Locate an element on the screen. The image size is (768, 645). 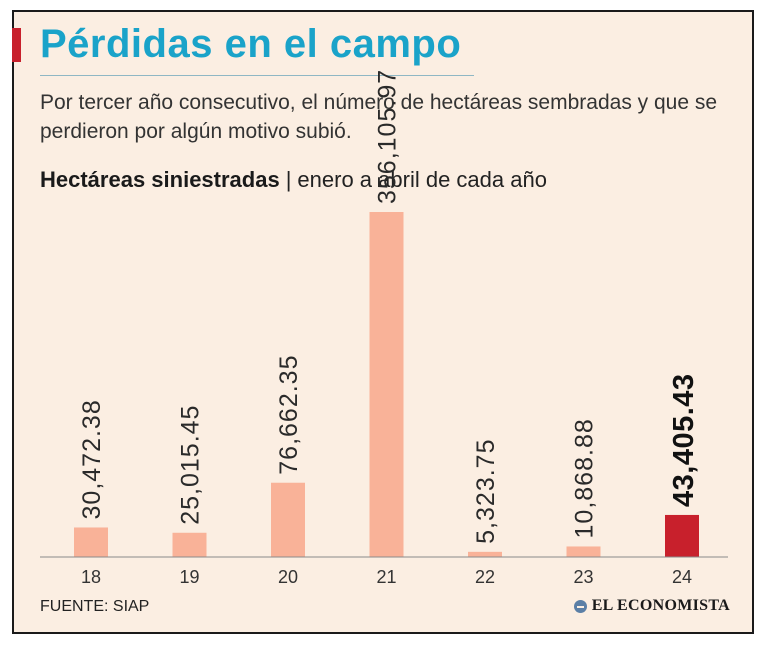
x-tick-21: 21 is located at coordinates (386, 577).